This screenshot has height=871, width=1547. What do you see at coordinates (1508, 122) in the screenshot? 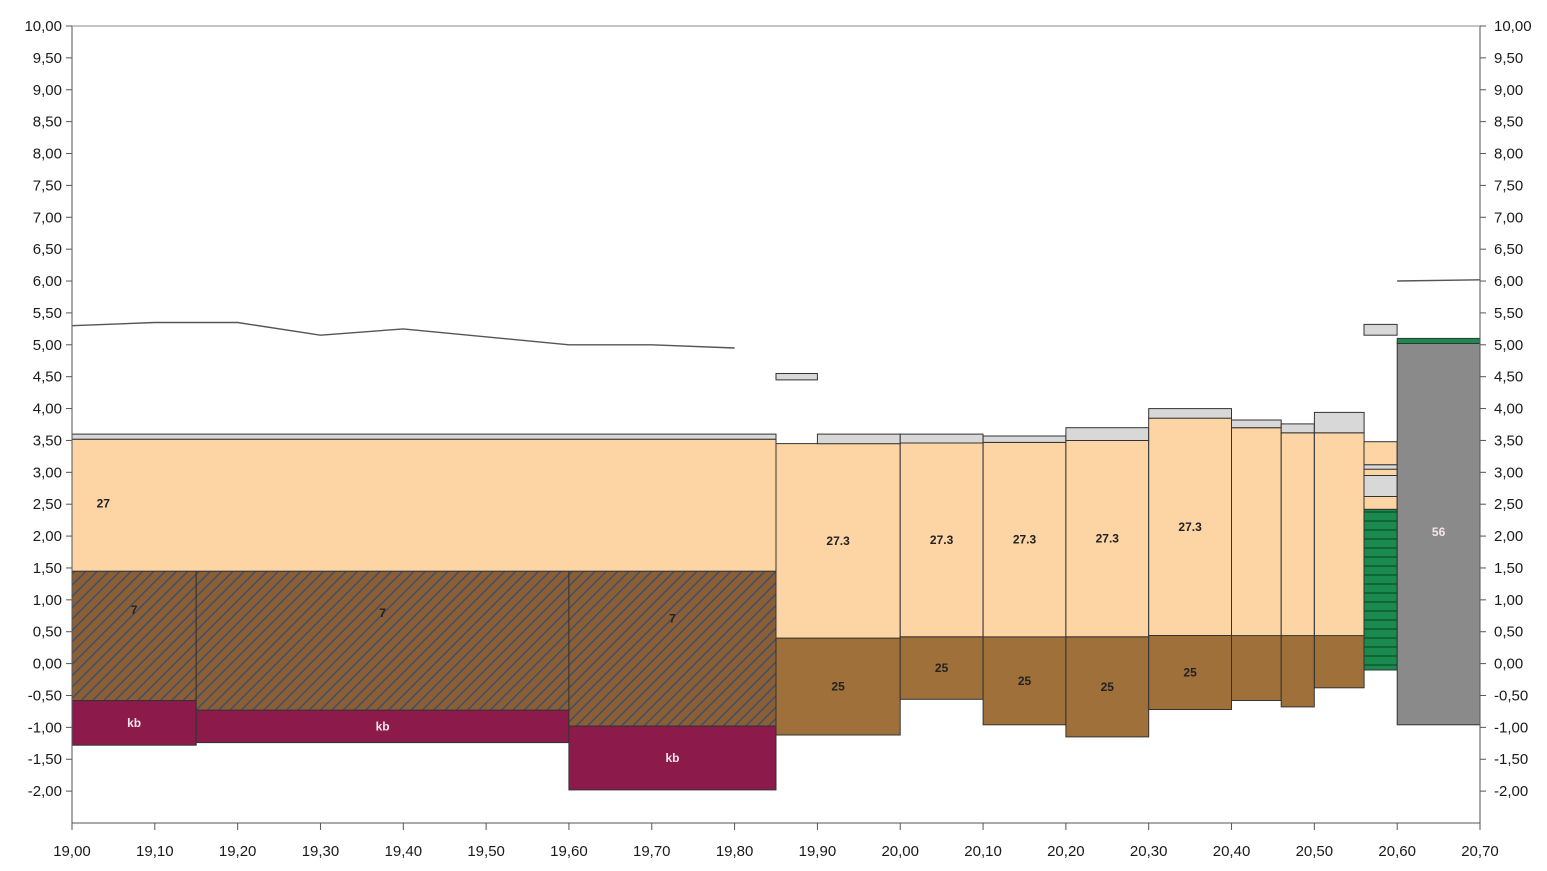
I see `y-tick-label-right: 8,50` at bounding box center [1508, 122].